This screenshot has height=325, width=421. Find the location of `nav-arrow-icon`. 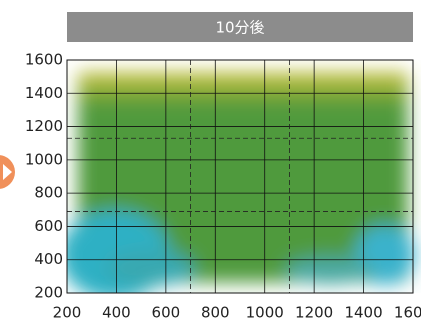

nav-arrow-icon is located at coordinates (7, 172).